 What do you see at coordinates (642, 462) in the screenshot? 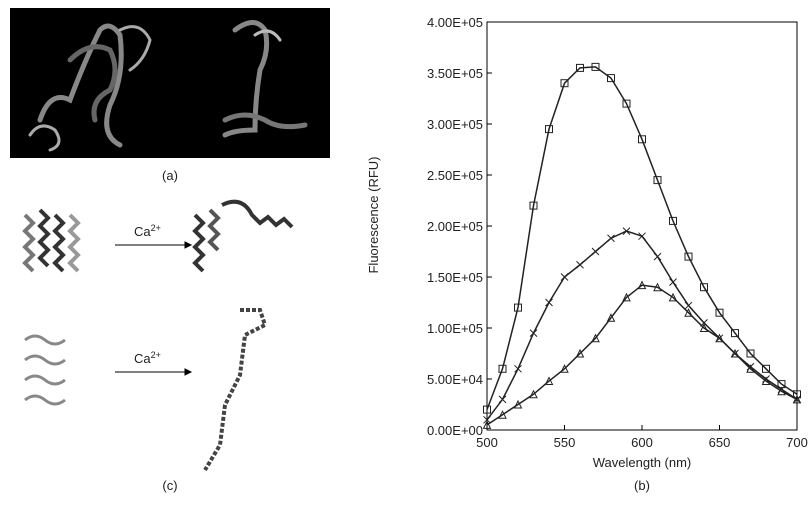
I see `x-axis-label: Wavelength (nm)` at bounding box center [642, 462].